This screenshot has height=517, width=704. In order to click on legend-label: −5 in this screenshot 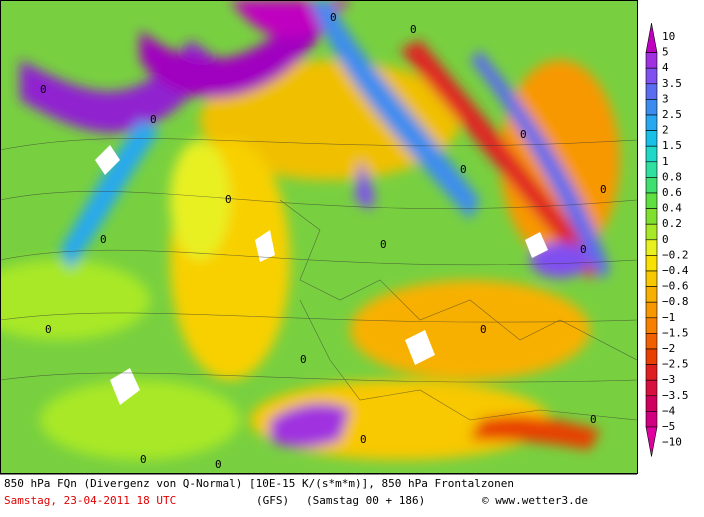, I will do `click(668, 426)`.